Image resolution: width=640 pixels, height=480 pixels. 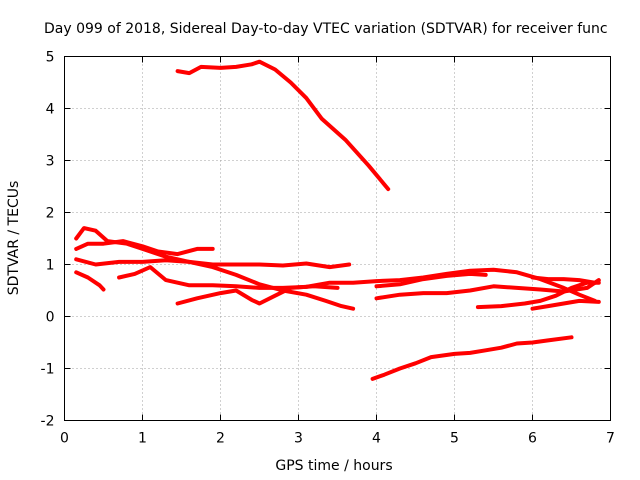 What do you see at coordinates (64, 439) in the screenshot?
I see `x-tick-label: 0` at bounding box center [64, 439].